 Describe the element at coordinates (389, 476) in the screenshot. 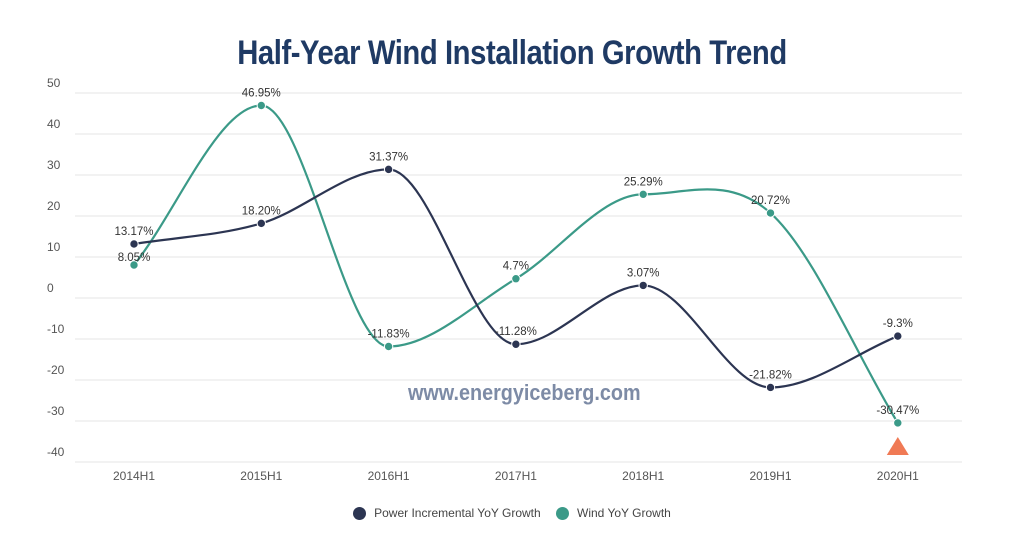

I see `x-tick-label: 2016H1` at that location.